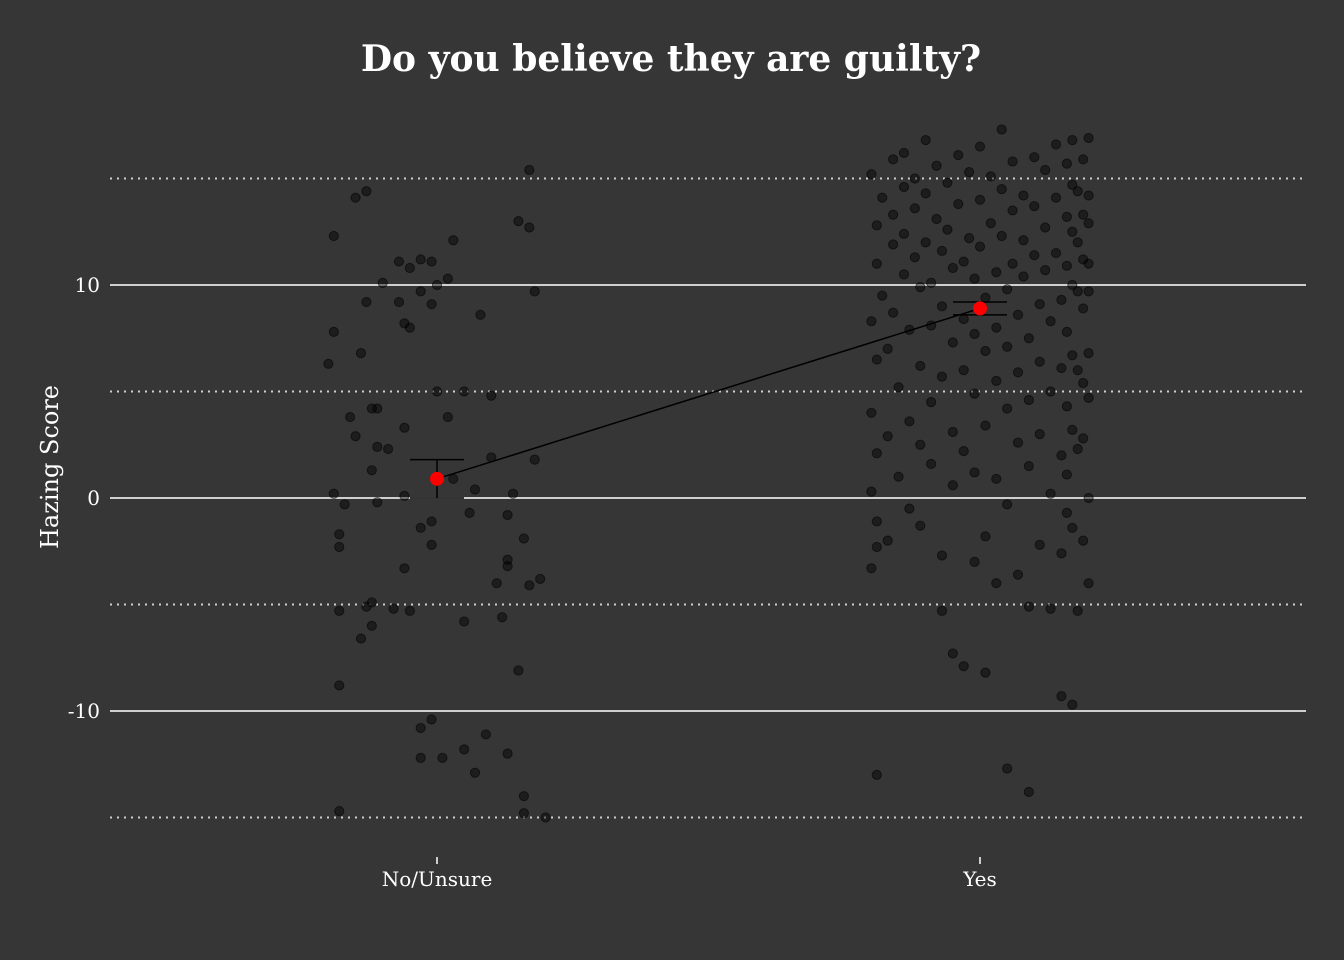 This screenshot has width=1344, height=960. Describe the element at coordinates (708, 393) in the screenshot. I see `mean-connector-line` at that location.